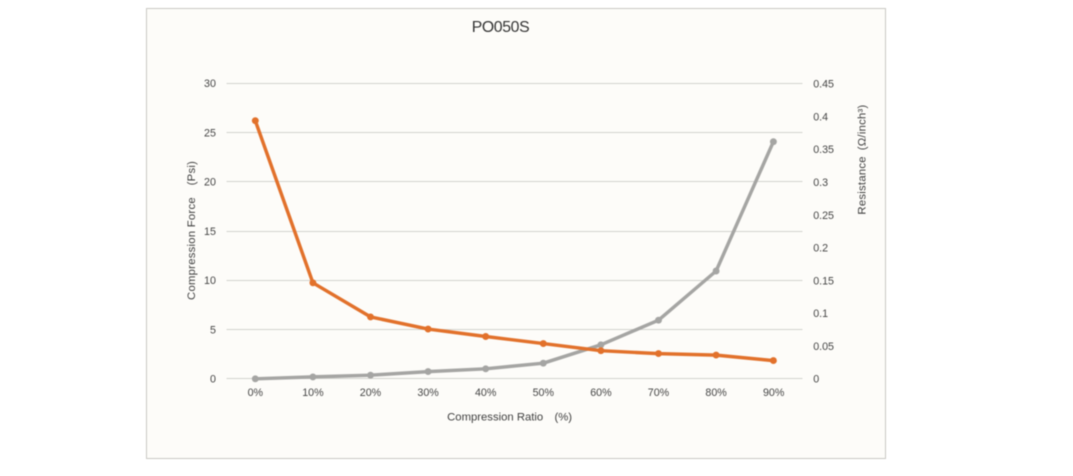 Image resolution: width=1073 pixels, height=476 pixels. I want to click on svg-text: 0.45, so click(823, 85).